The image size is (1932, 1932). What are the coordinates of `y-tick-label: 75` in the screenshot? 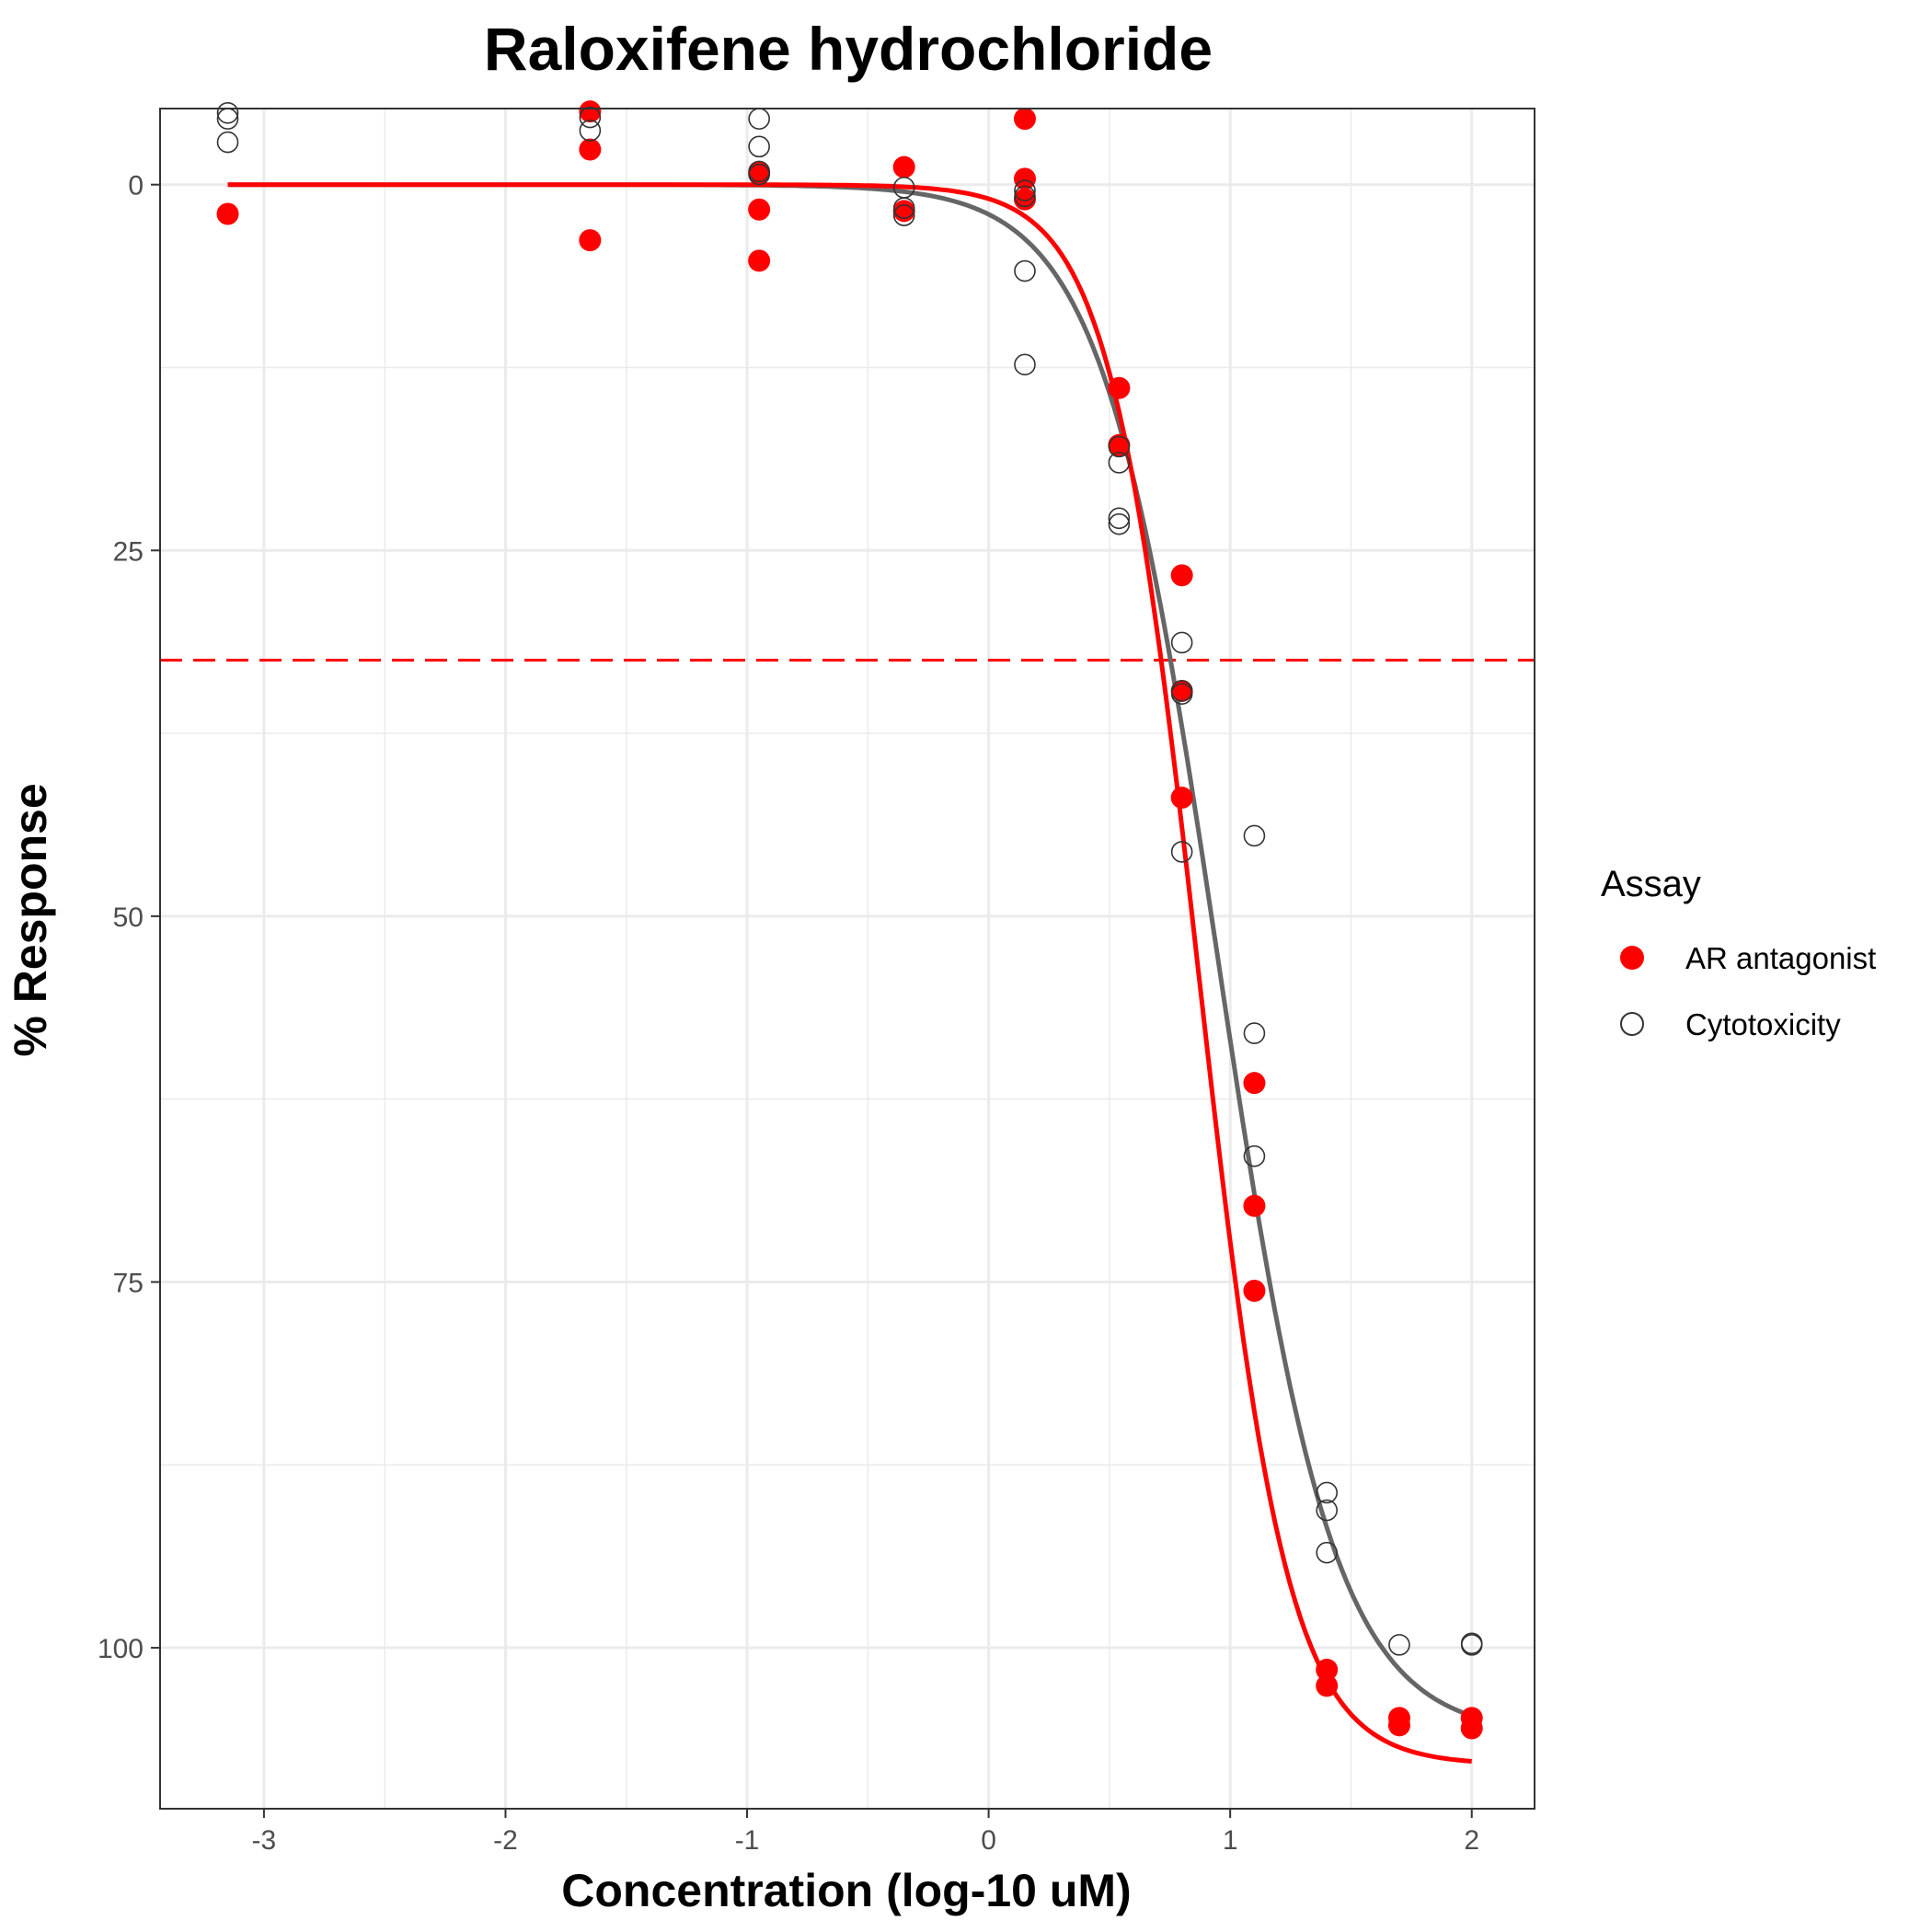 It's located at (128, 1283).